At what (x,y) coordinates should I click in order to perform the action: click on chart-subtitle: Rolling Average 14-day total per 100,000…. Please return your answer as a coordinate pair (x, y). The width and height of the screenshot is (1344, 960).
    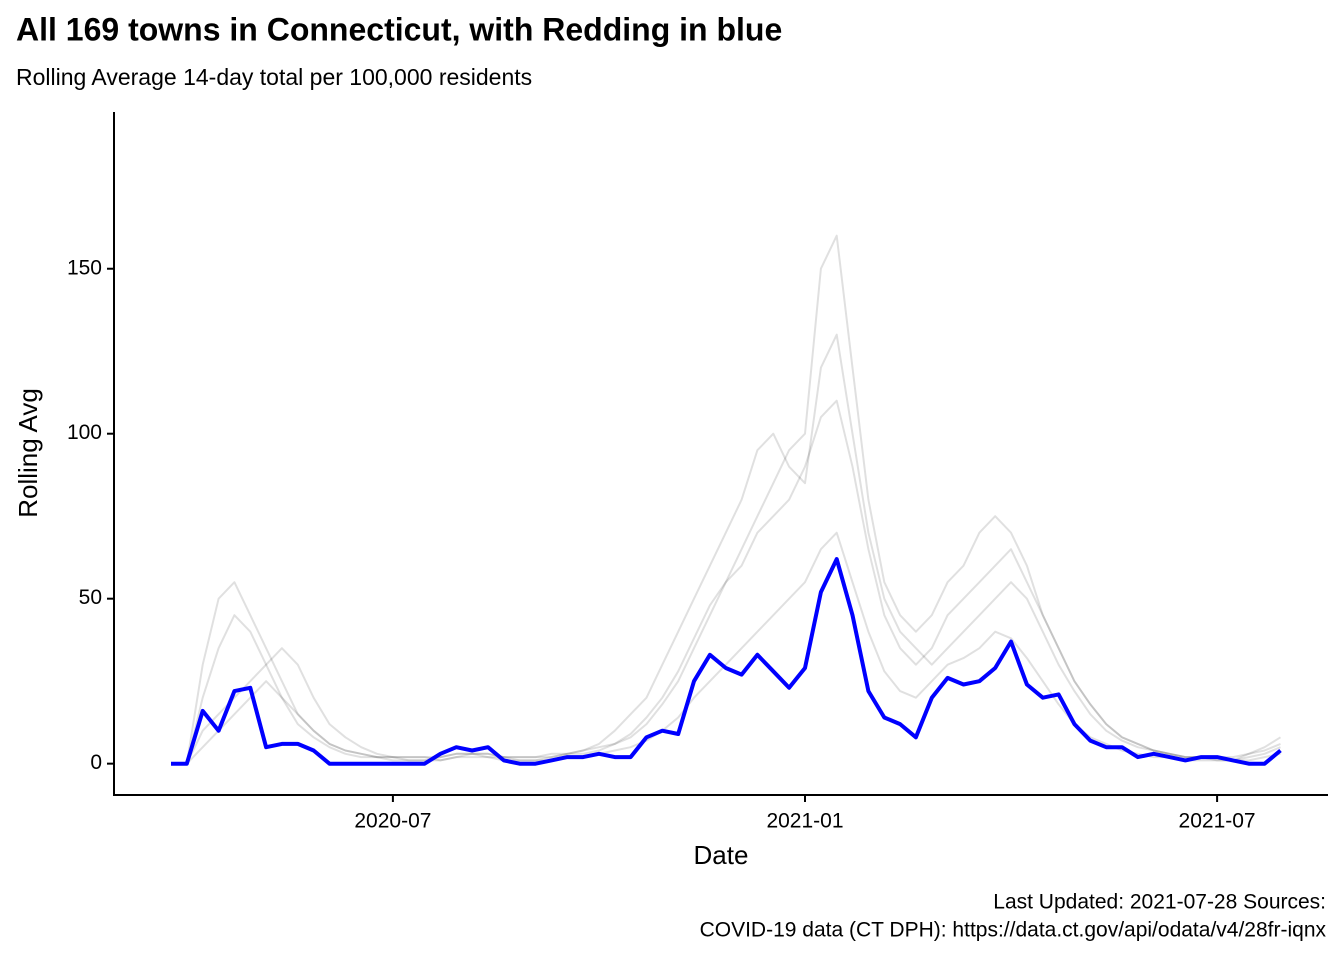
    Looking at the image, I should click on (274, 77).